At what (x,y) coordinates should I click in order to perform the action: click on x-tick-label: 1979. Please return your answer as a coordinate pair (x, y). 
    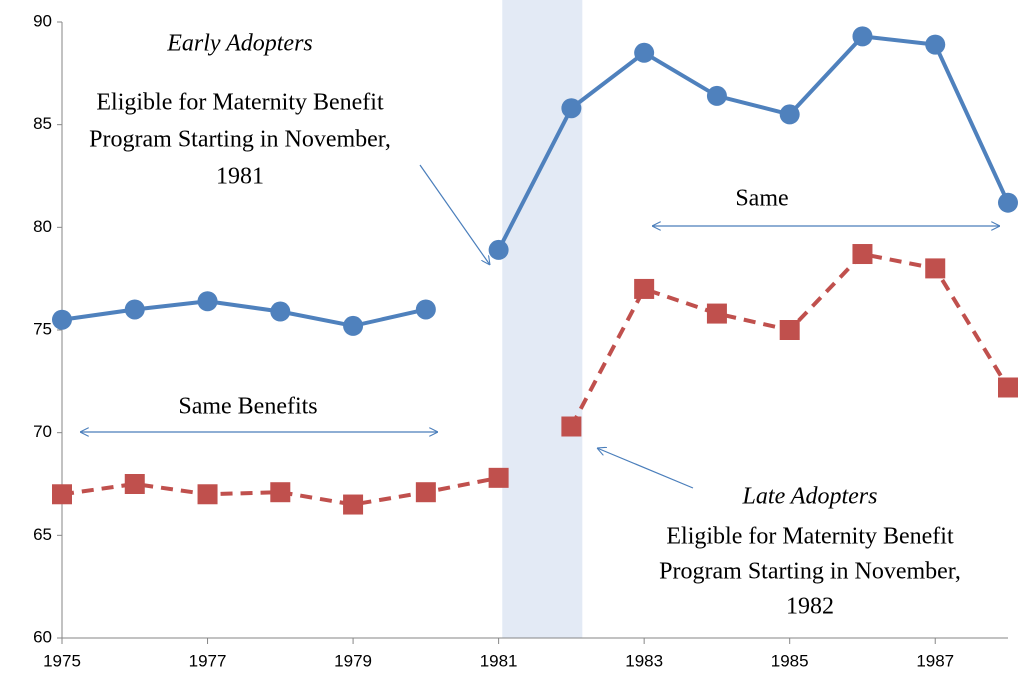
    Looking at the image, I should click on (353, 660).